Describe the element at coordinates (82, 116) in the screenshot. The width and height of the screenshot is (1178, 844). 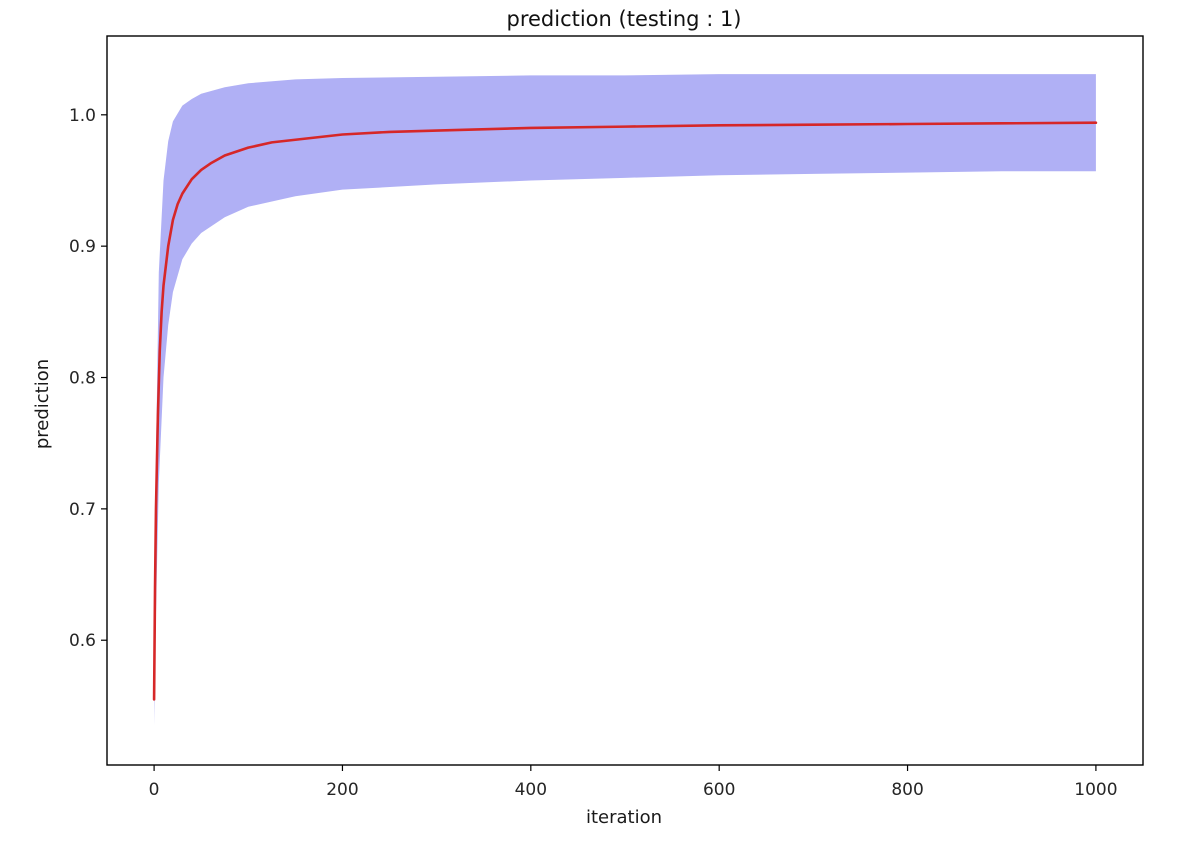
I see `y-tick-label: 1.0` at that location.